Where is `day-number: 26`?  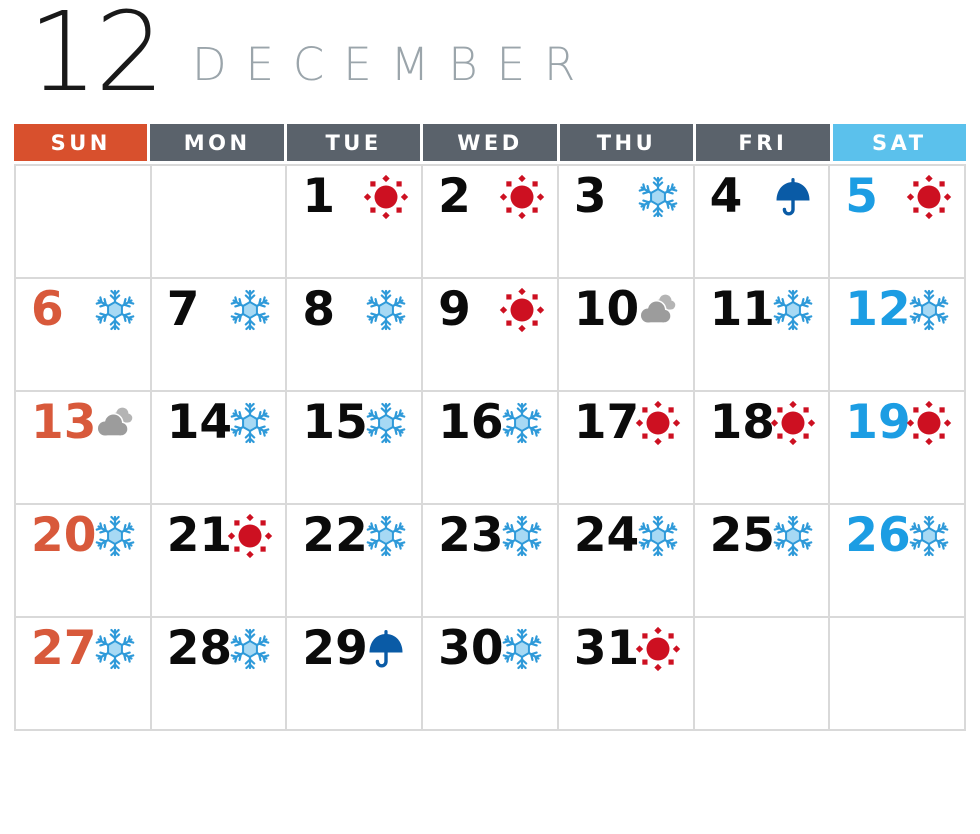 day-number: 26 is located at coordinates (878, 535).